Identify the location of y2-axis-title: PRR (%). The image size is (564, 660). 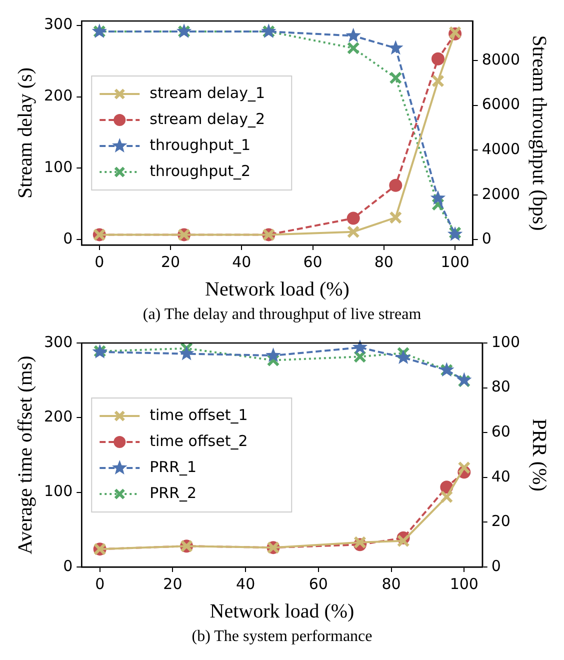
(539, 455).